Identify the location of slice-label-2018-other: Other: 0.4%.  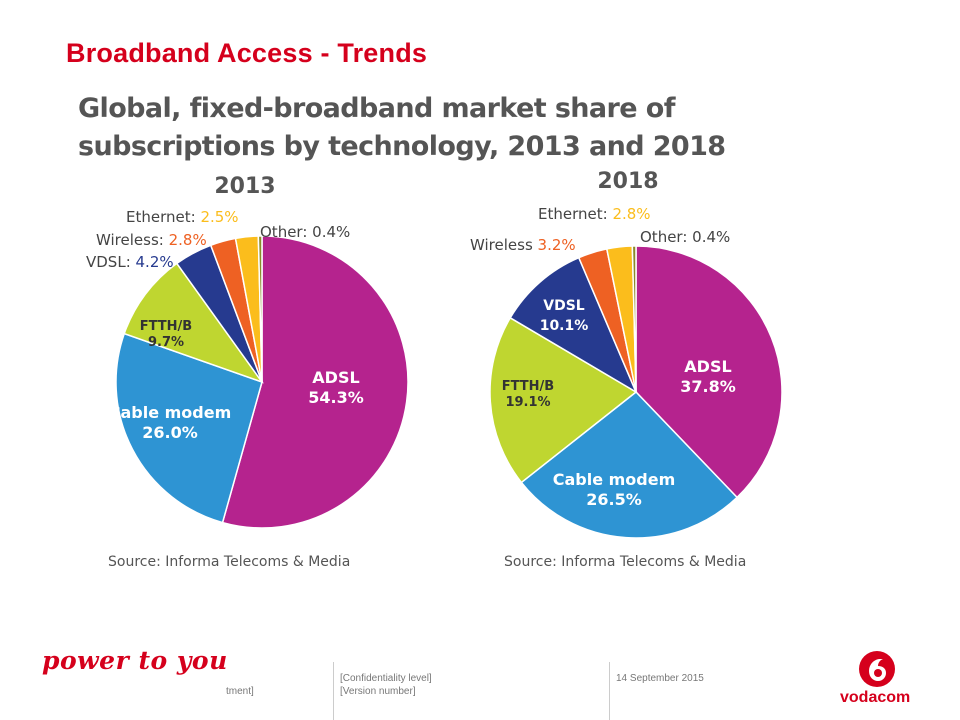
(685, 237).